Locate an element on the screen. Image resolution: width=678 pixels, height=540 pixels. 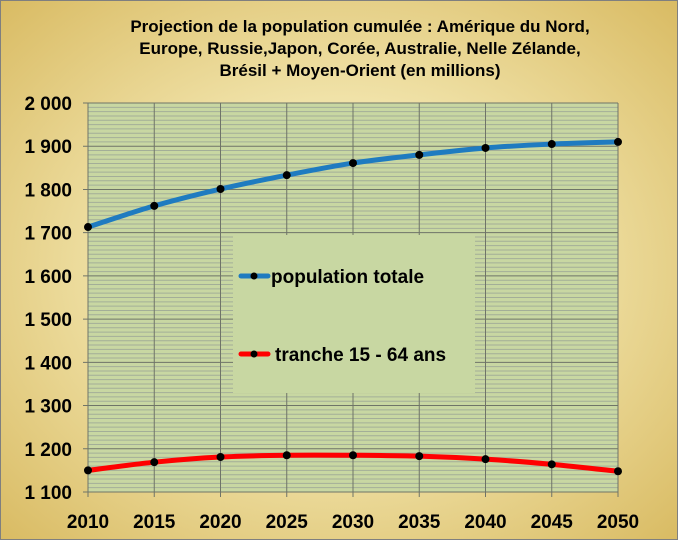
y-tick-label: 1 200 is located at coordinates (48, 450).